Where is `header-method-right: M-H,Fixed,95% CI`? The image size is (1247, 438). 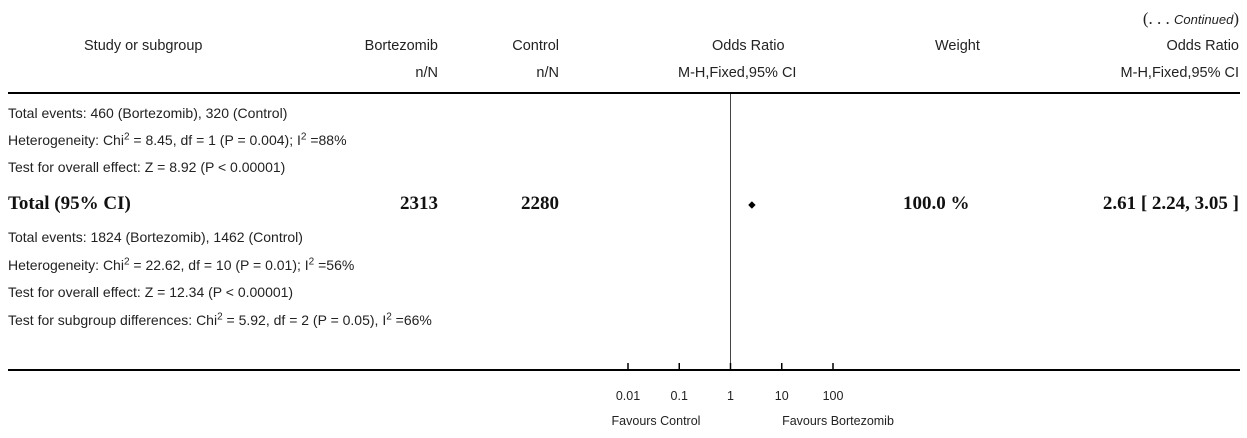
header-method-right: M-H,Fixed,95% CI is located at coordinates (1179, 73).